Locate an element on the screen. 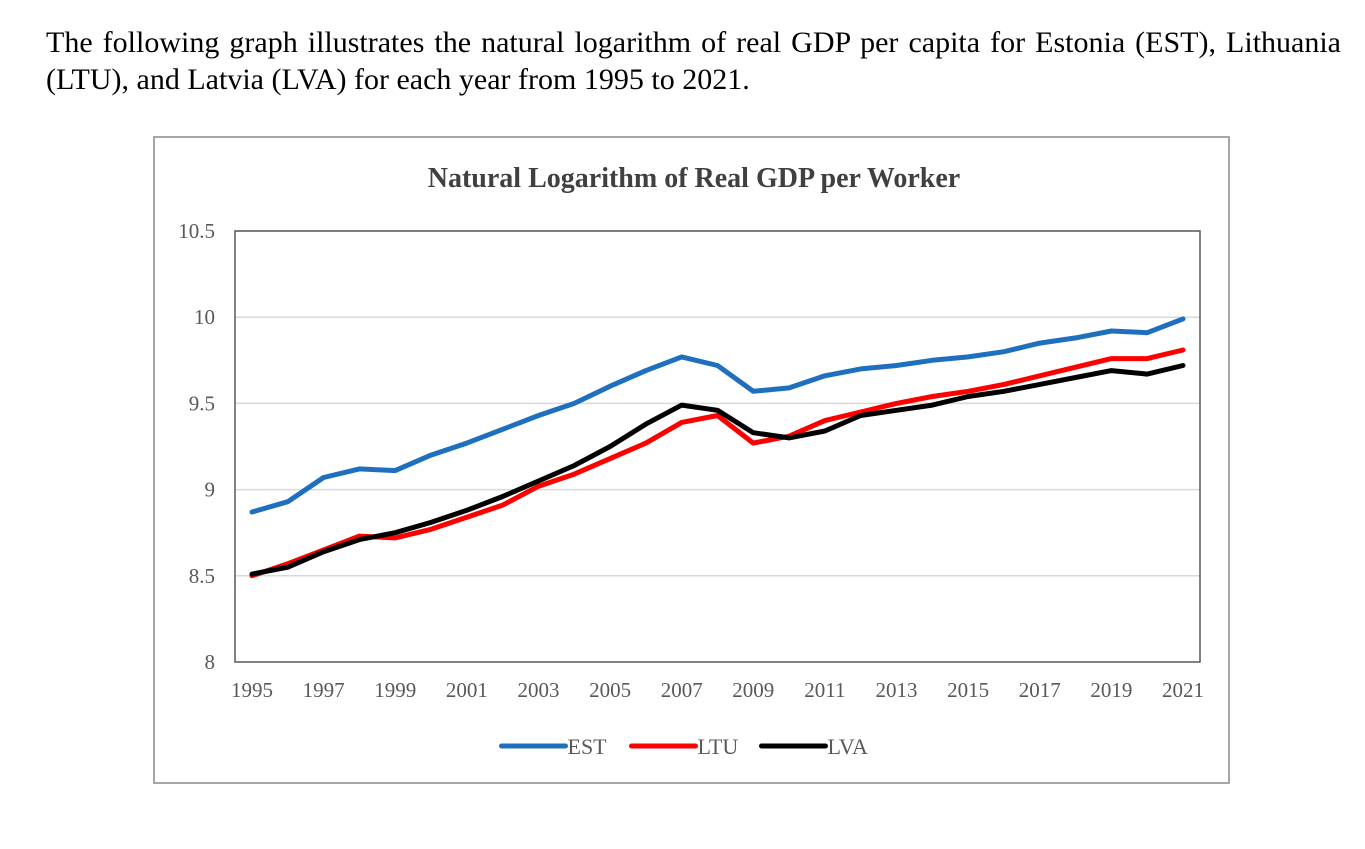 Image resolution: width=1365 pixels, height=849 pixels. legend-label-ltu: LTU is located at coordinates (718, 746).